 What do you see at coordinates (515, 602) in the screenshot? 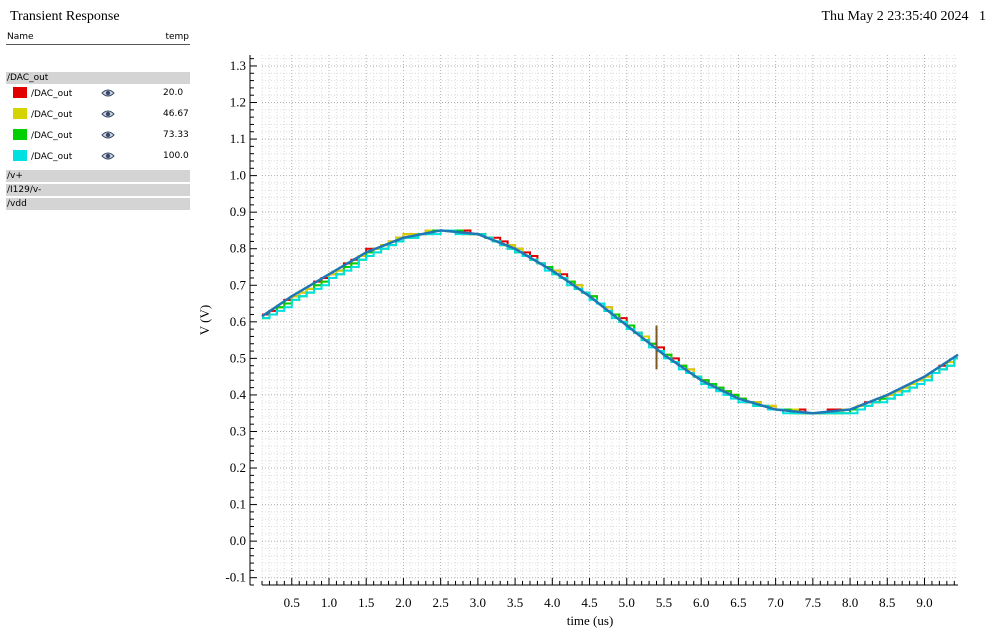
I see `x-tick-label: 3.5` at bounding box center [515, 602].